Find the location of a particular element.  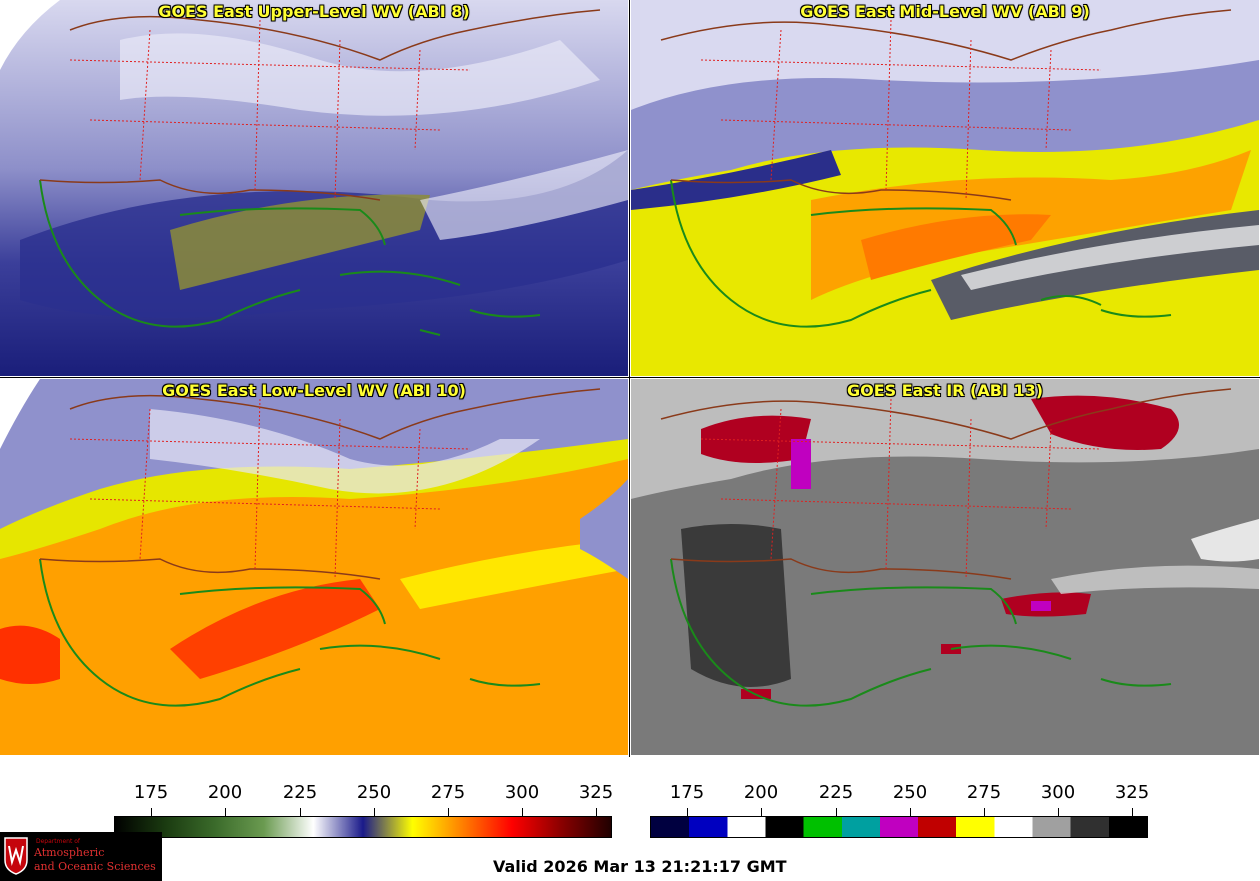

ir-colorbar: 175 200 225 250 275 300 325 is located at coordinates (900, 810).